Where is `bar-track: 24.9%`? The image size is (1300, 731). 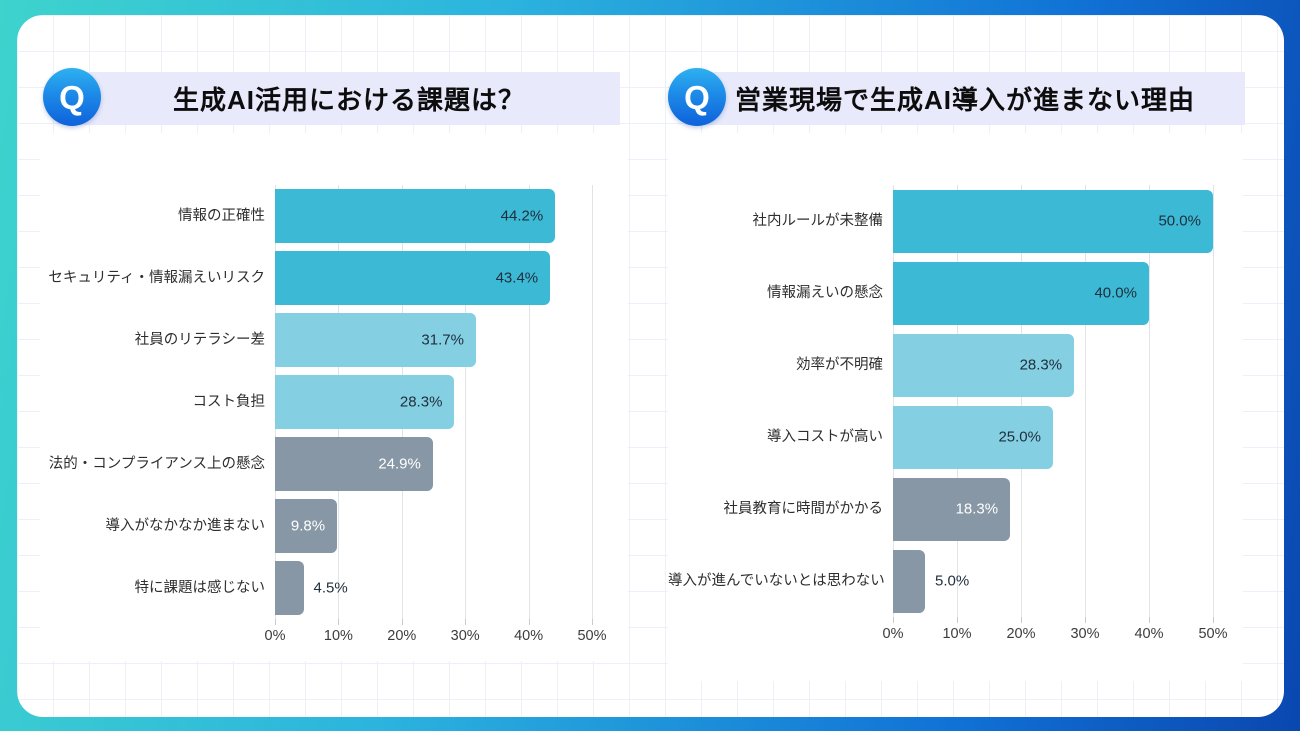
bar-track: 24.9% is located at coordinates (449, 464).